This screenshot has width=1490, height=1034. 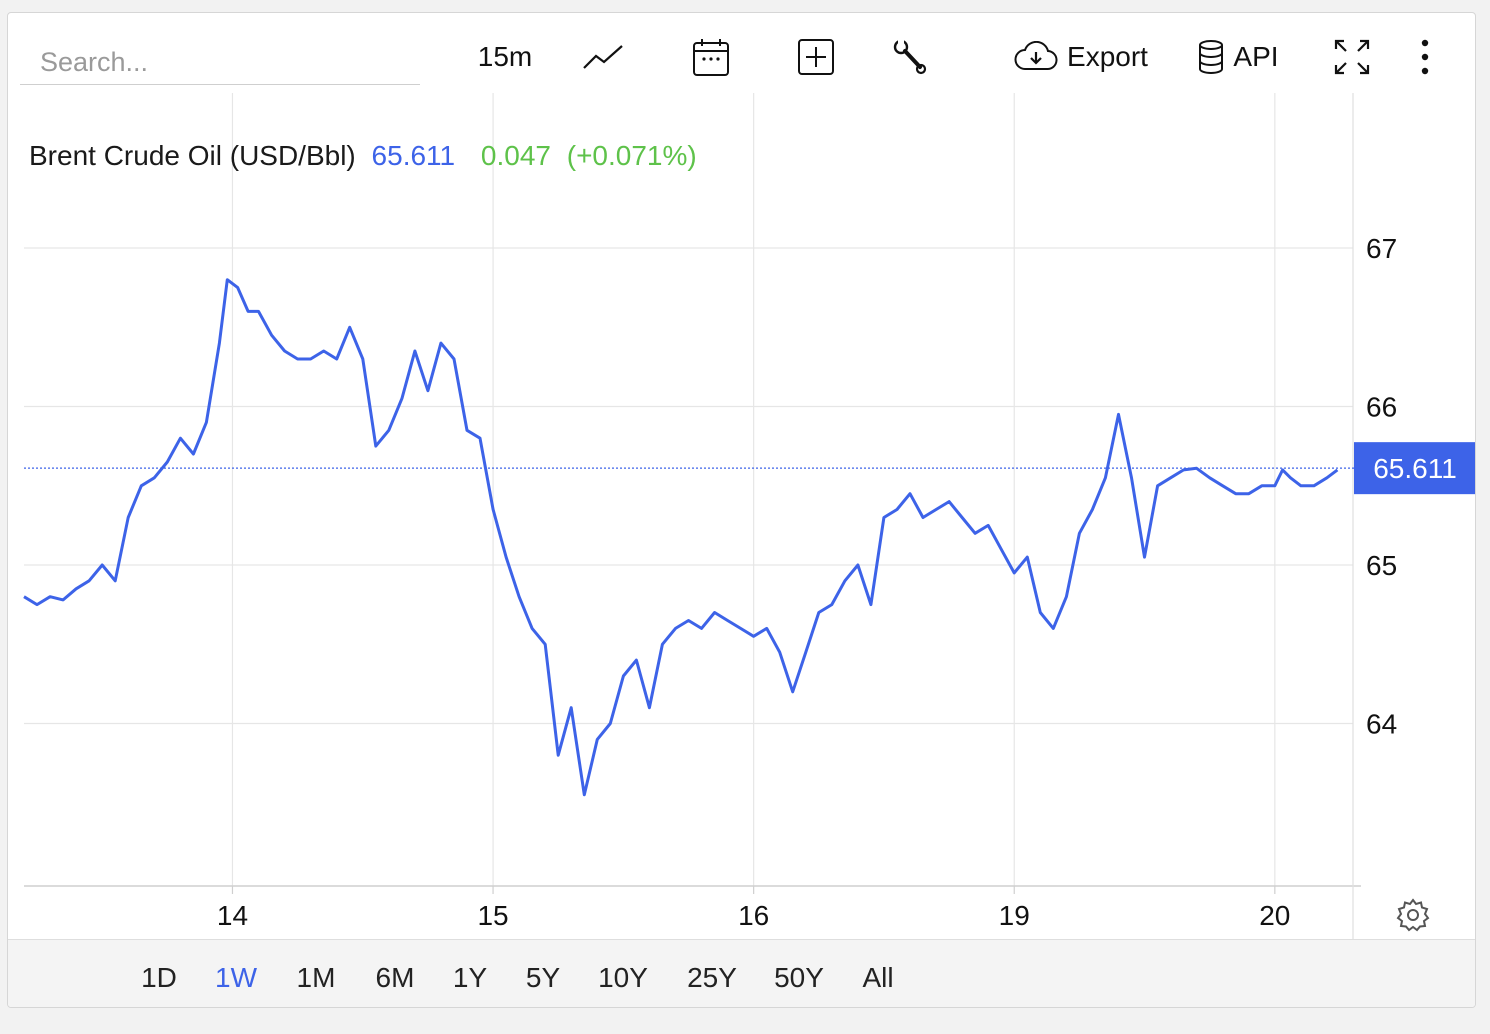 I want to click on range-tab-25y: 25Y, so click(x=712, y=977).